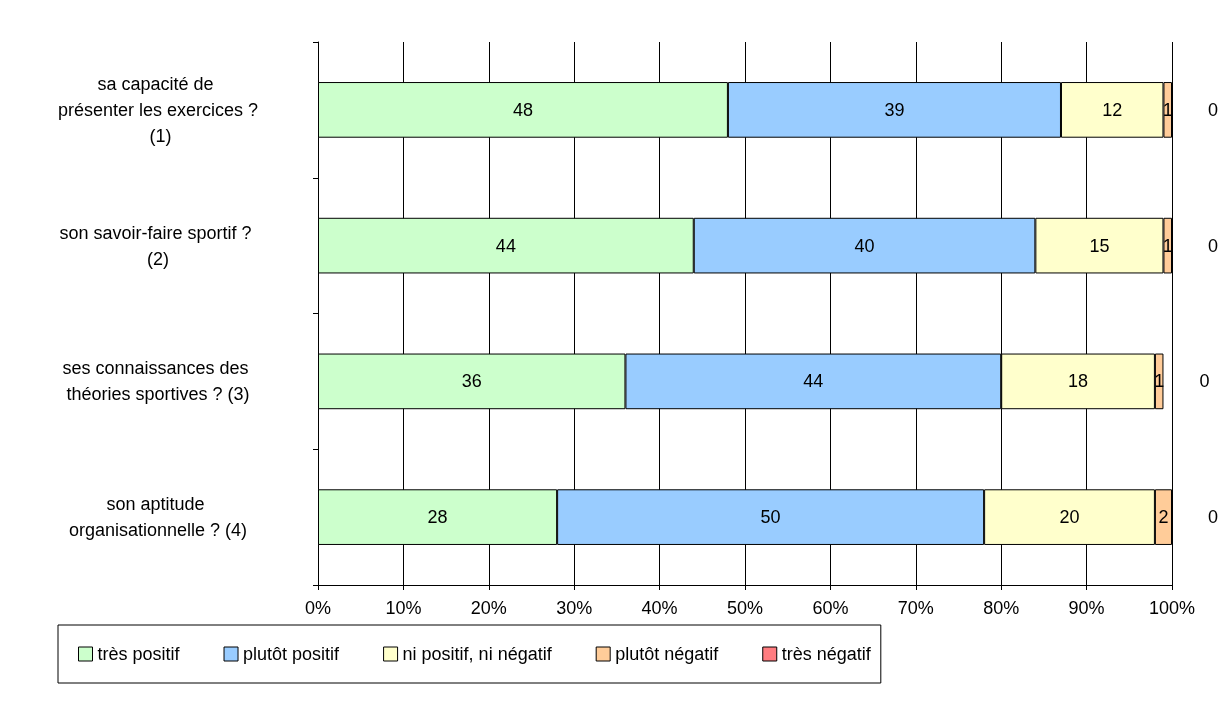  What do you see at coordinates (1078, 381) in the screenshot?
I see `data-label: 18` at bounding box center [1078, 381].